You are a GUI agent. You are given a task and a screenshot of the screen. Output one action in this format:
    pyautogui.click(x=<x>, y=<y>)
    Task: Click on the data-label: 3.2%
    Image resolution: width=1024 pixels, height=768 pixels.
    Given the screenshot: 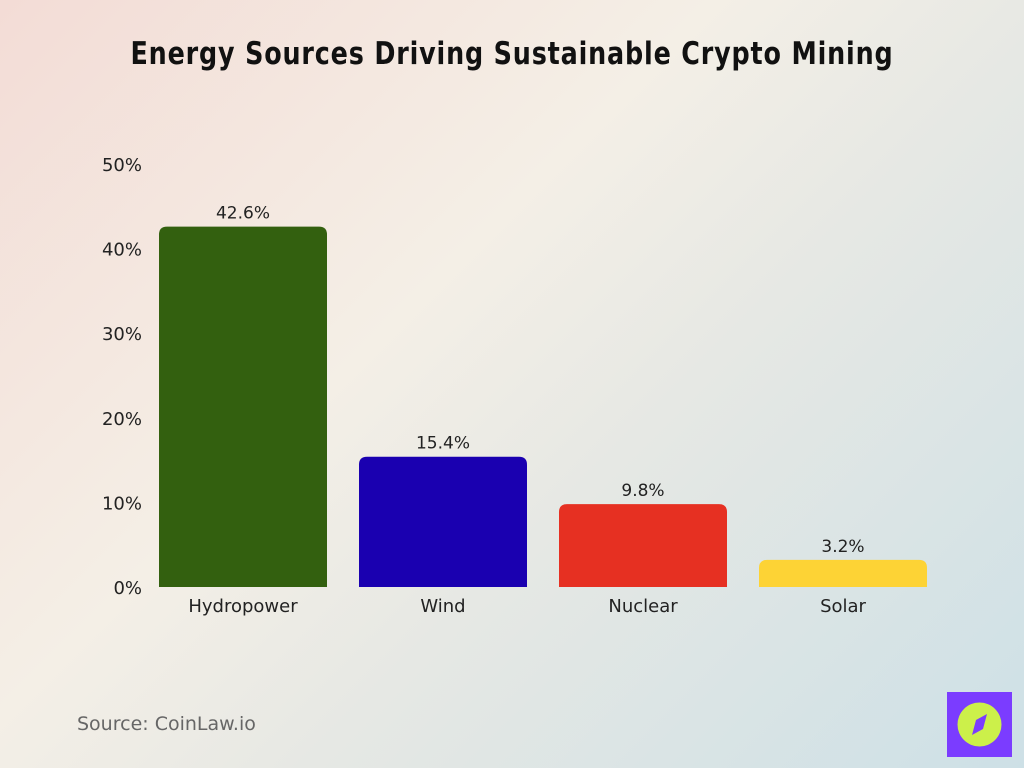 What is the action you would take?
    pyautogui.click(x=842, y=547)
    